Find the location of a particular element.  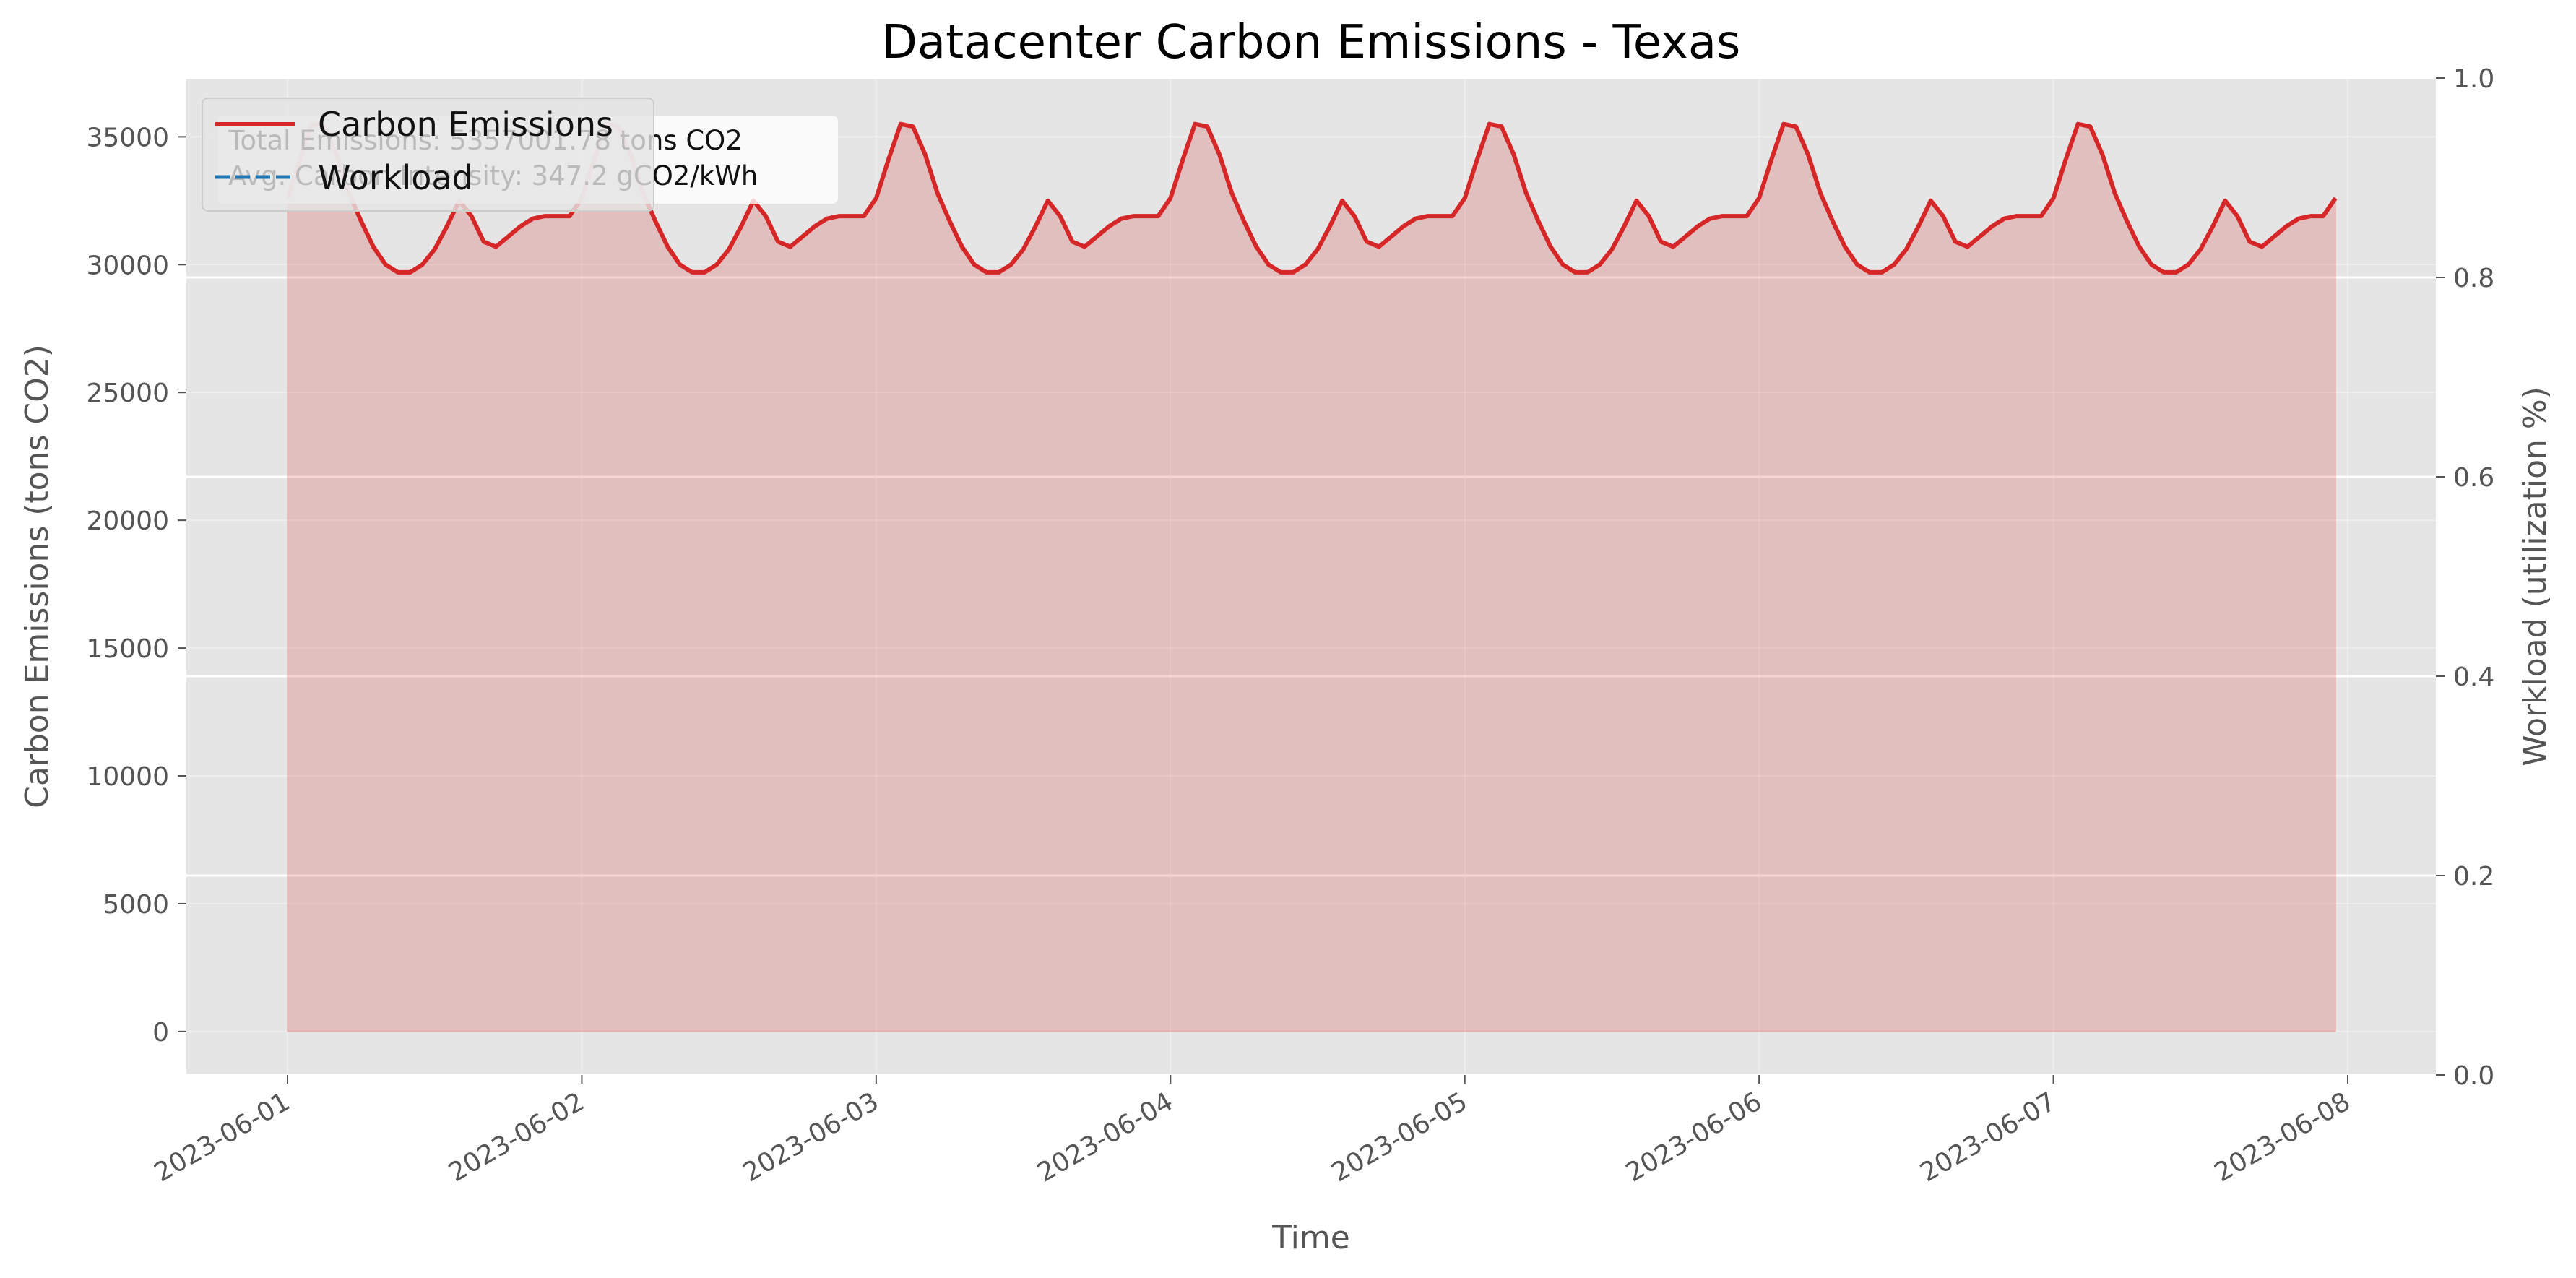

y-tick-label: 20000 is located at coordinates (128, 521).